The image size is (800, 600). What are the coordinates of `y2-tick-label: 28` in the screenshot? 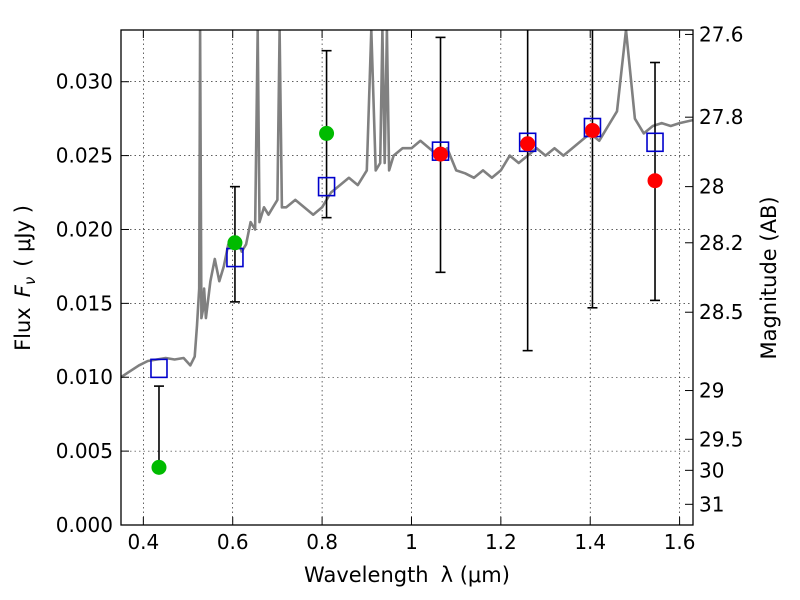 It's located at (711, 187).